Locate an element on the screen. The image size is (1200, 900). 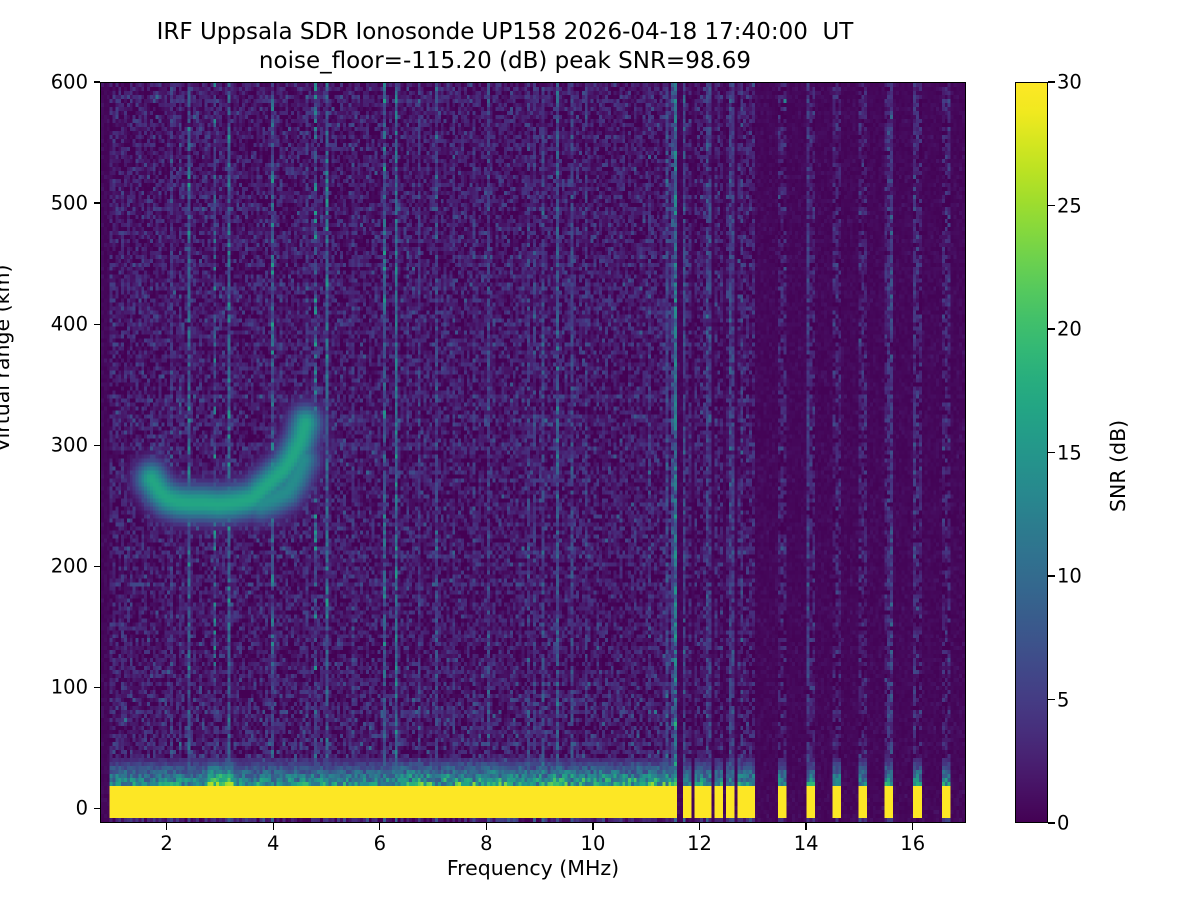
x-tick-label: 12 is located at coordinates (699, 843).